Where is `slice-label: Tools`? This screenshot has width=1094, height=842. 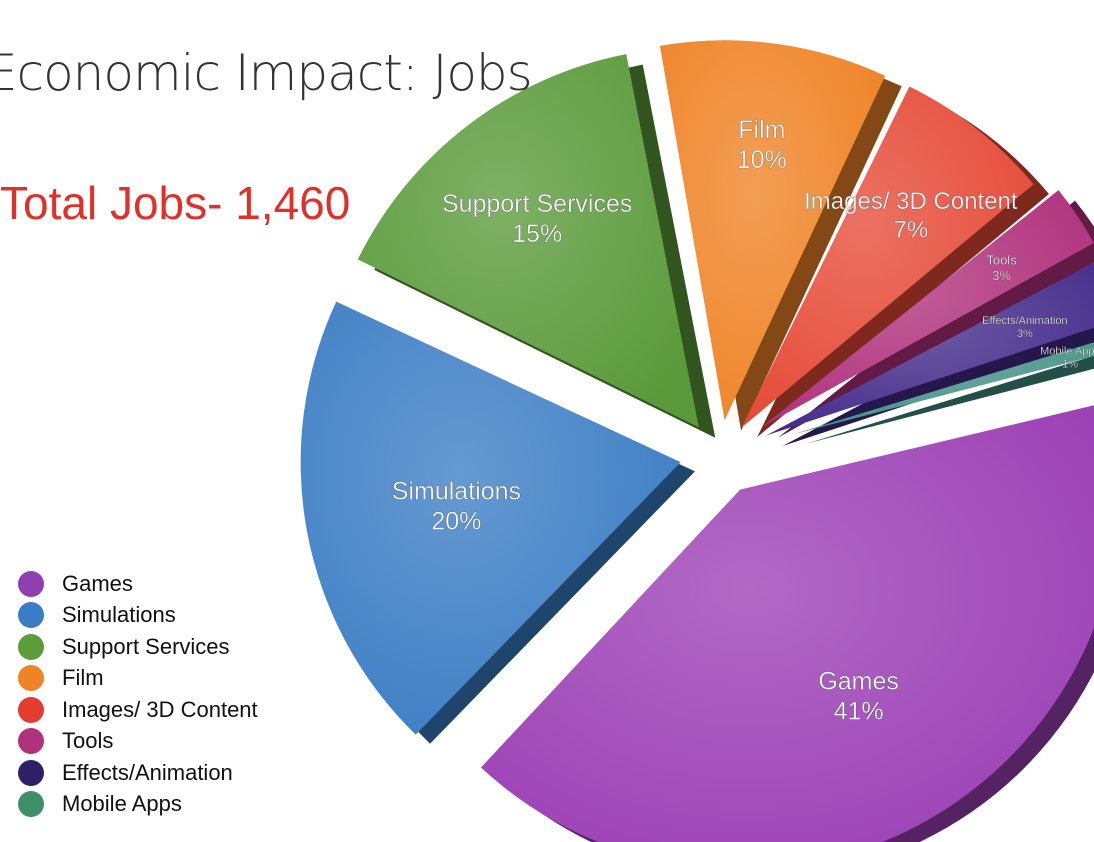 slice-label: Tools is located at coordinates (1001, 260).